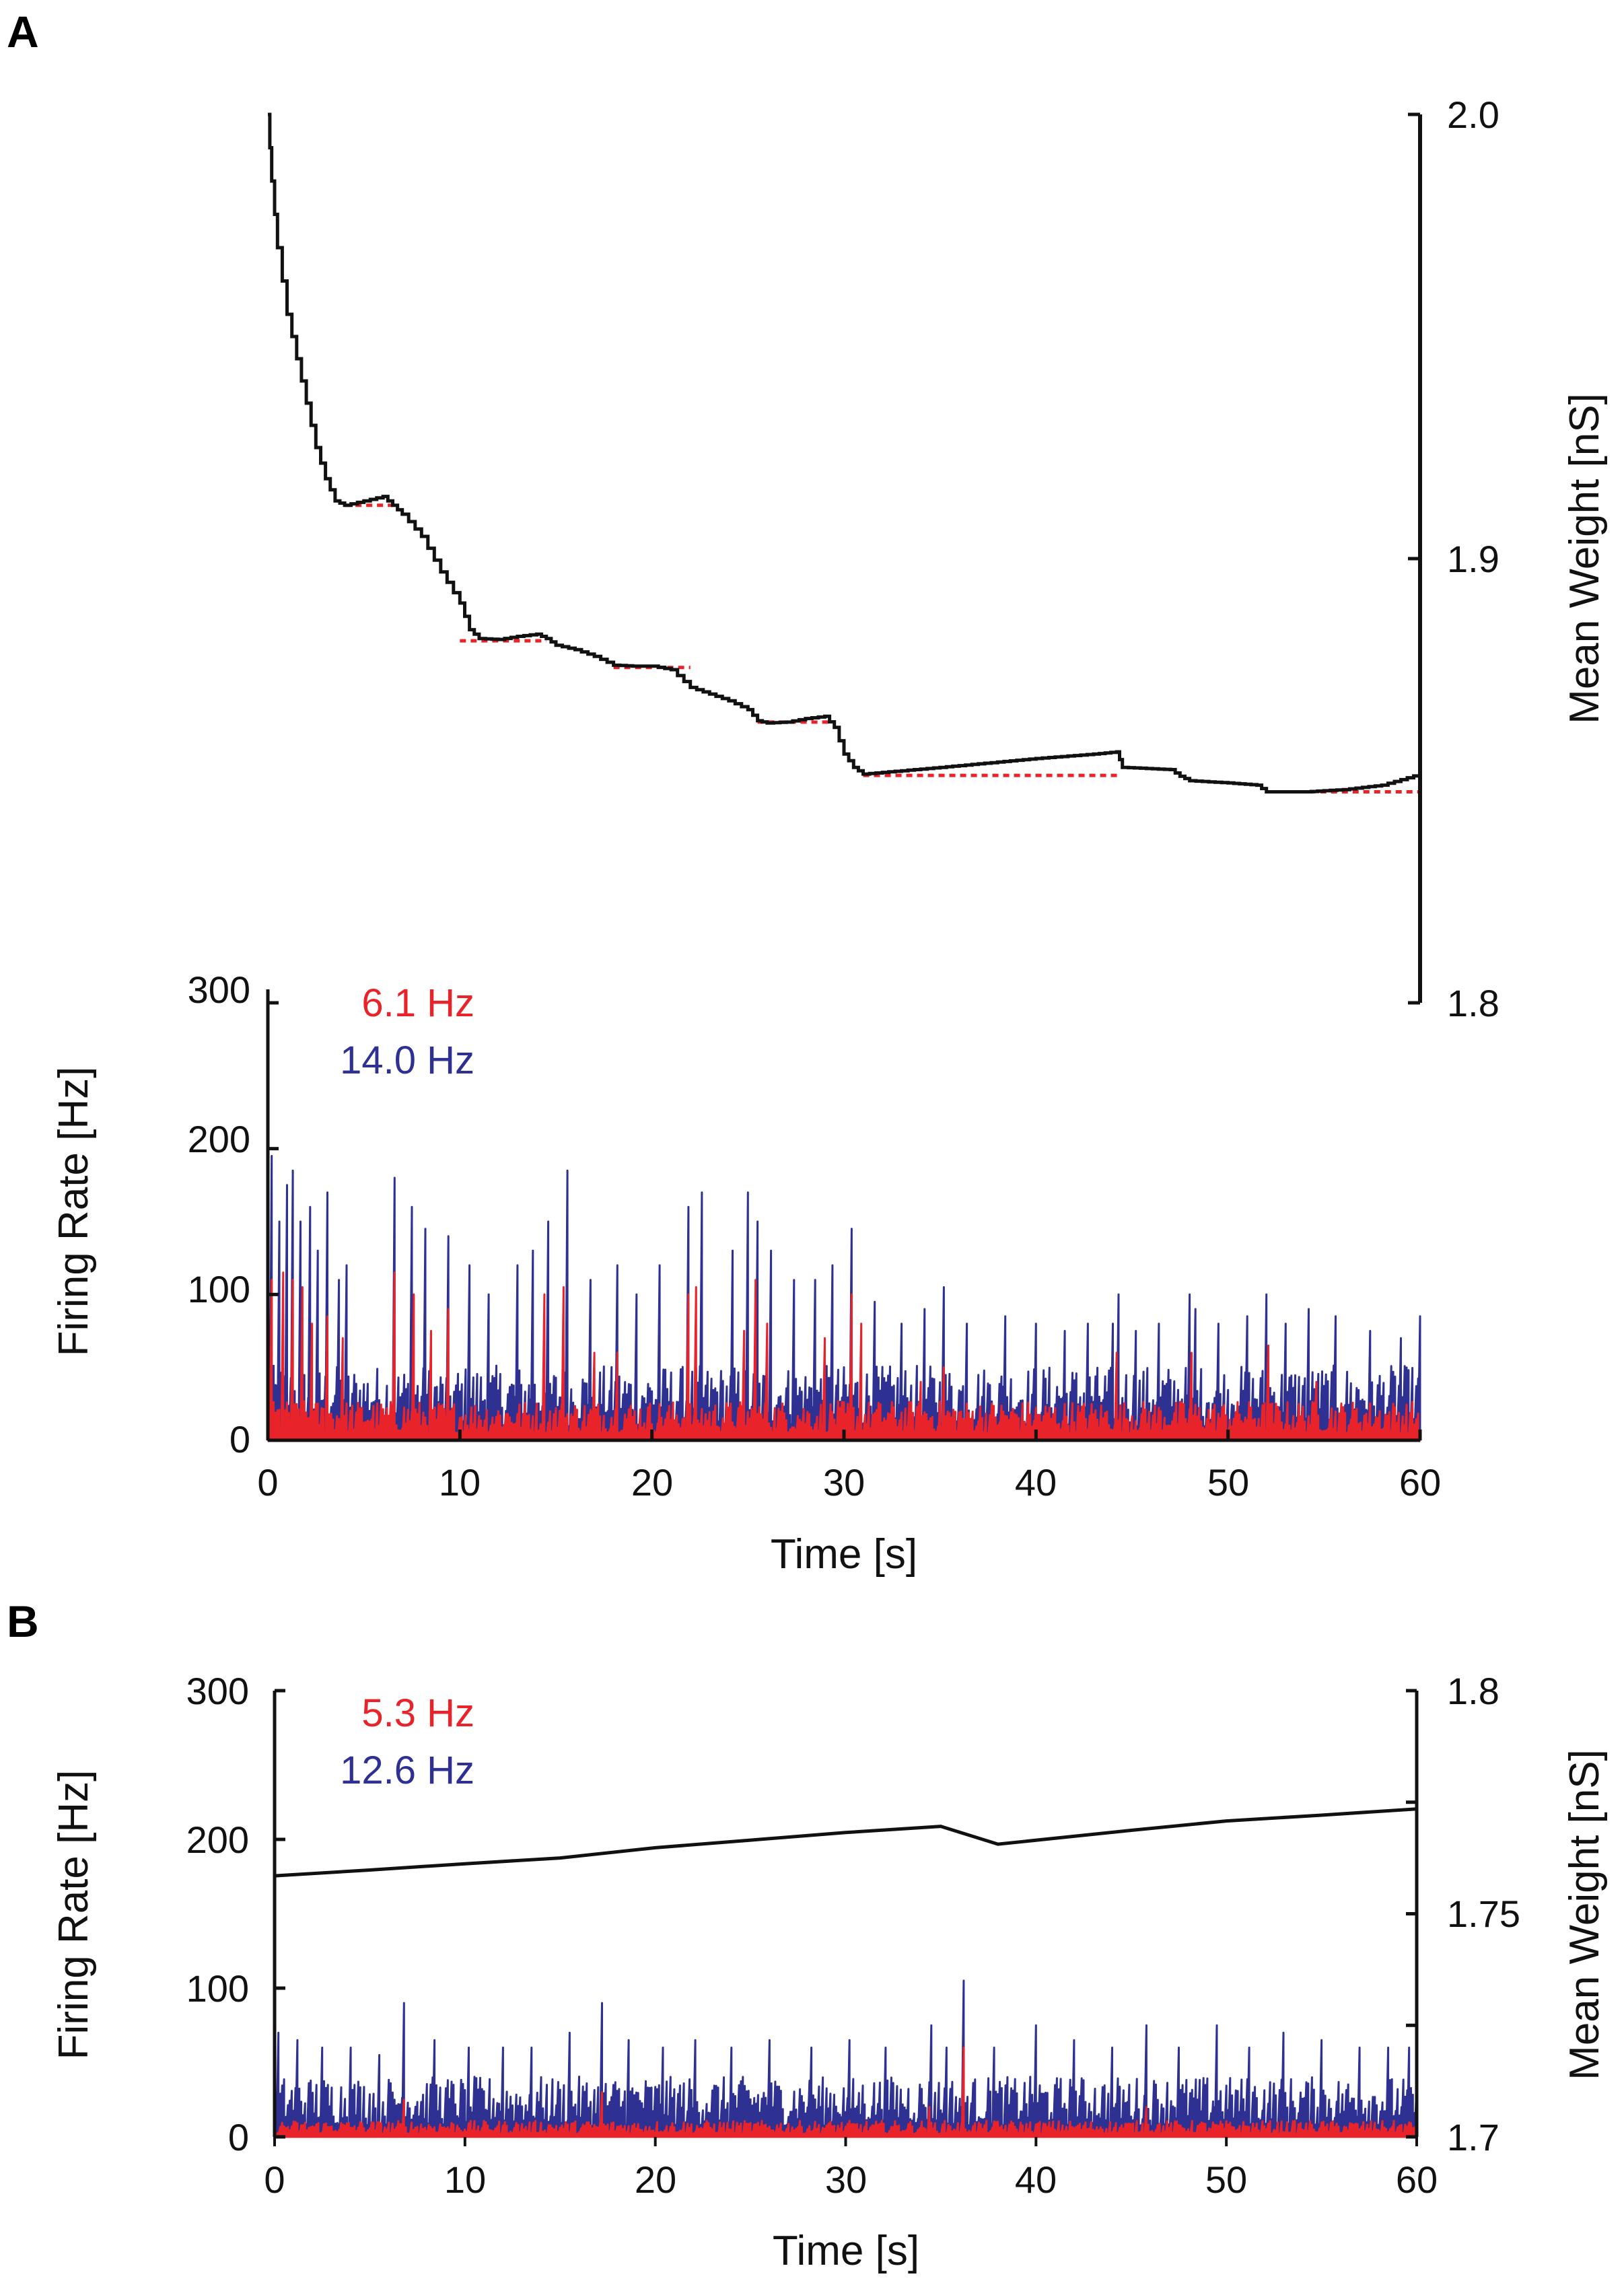  I want to click on b-weight-line, so click(845, 1842).